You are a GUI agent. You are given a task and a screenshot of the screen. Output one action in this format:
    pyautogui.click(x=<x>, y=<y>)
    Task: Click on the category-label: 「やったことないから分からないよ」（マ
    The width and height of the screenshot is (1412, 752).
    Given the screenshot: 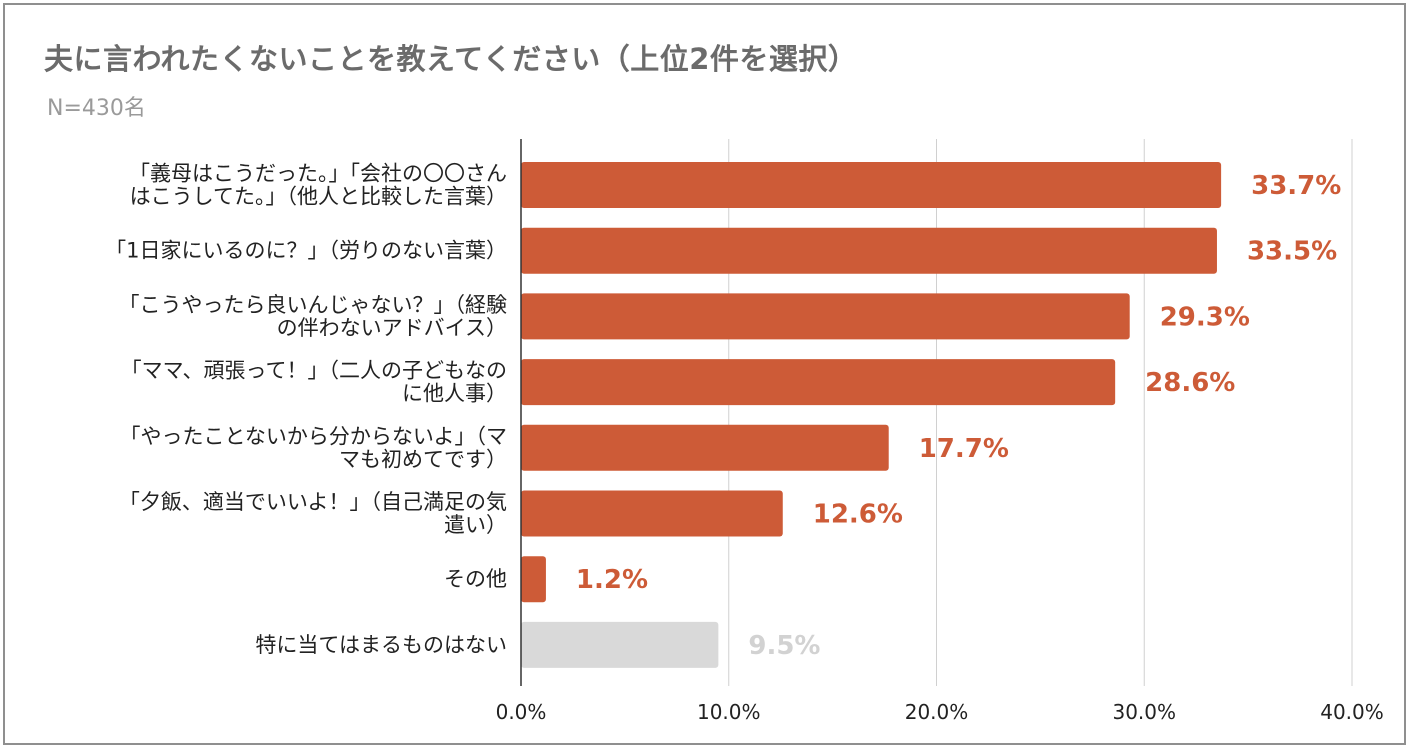 What is the action you would take?
    pyautogui.click(x=313, y=436)
    